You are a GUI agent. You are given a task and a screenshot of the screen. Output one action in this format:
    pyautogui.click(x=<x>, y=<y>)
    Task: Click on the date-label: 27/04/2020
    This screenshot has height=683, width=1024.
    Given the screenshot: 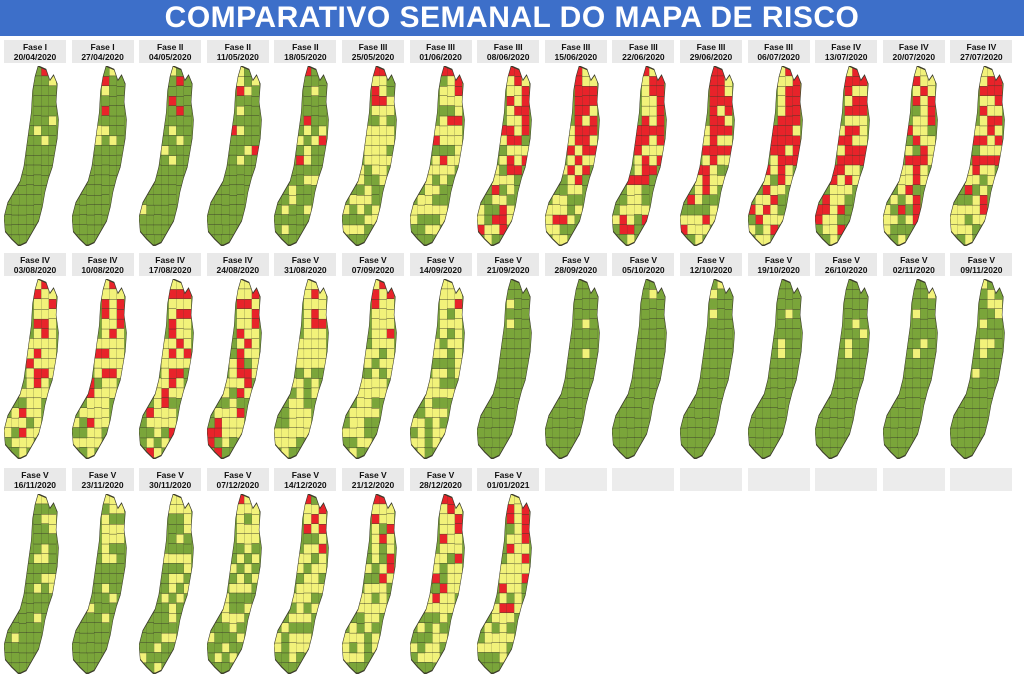 What is the action you would take?
    pyautogui.click(x=102, y=56)
    